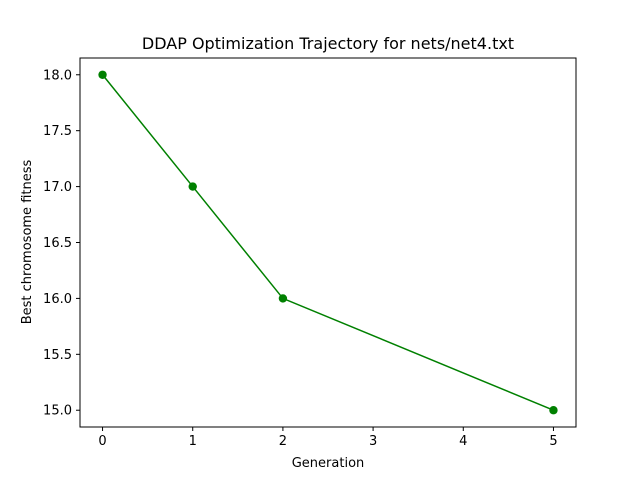 The image size is (640, 480). Describe the element at coordinates (57, 131) in the screenshot. I see `y-tick-label: 17.5` at that location.